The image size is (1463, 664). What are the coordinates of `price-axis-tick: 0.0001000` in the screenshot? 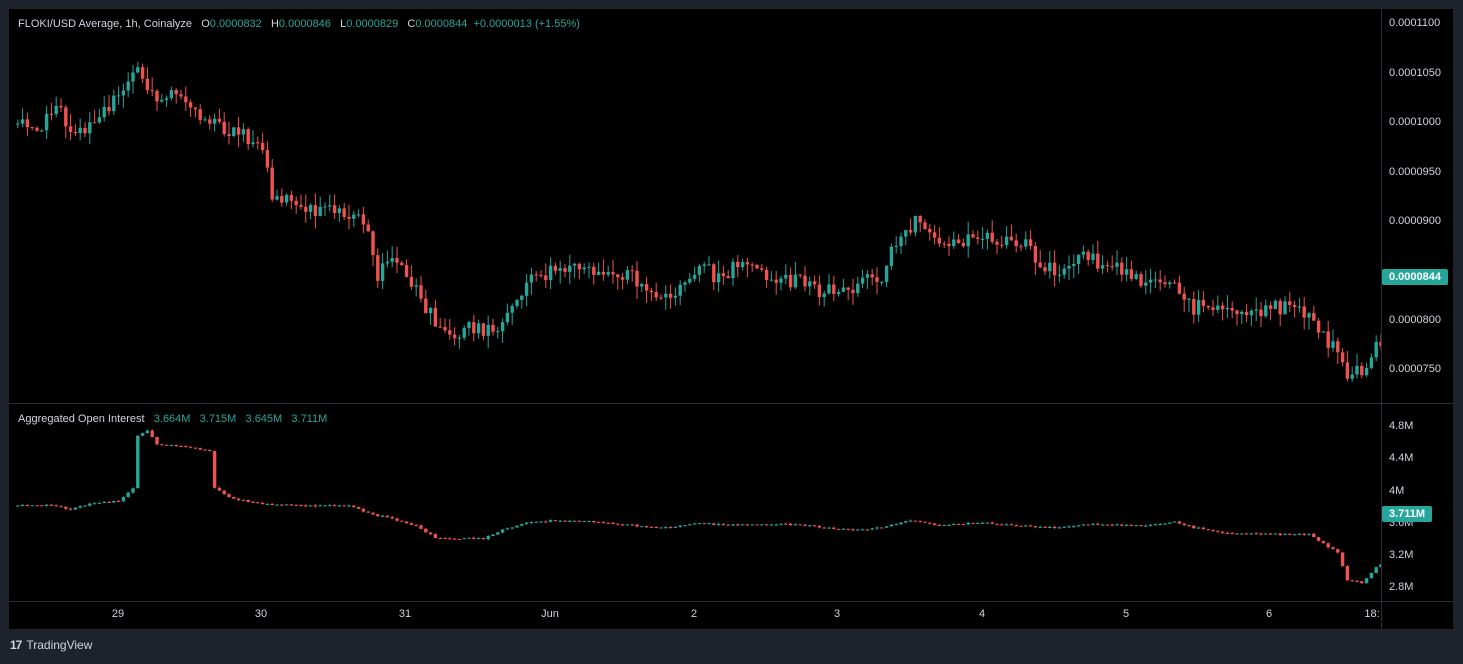 It's located at (1415, 122).